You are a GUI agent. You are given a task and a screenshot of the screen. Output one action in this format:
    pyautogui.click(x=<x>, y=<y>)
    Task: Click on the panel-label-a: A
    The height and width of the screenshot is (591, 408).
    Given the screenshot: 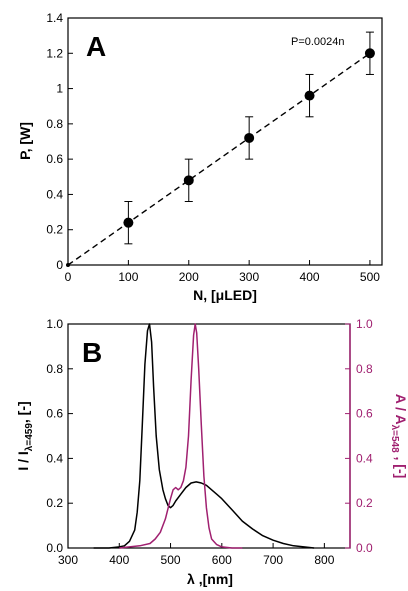 What is the action you would take?
    pyautogui.click(x=96, y=46)
    